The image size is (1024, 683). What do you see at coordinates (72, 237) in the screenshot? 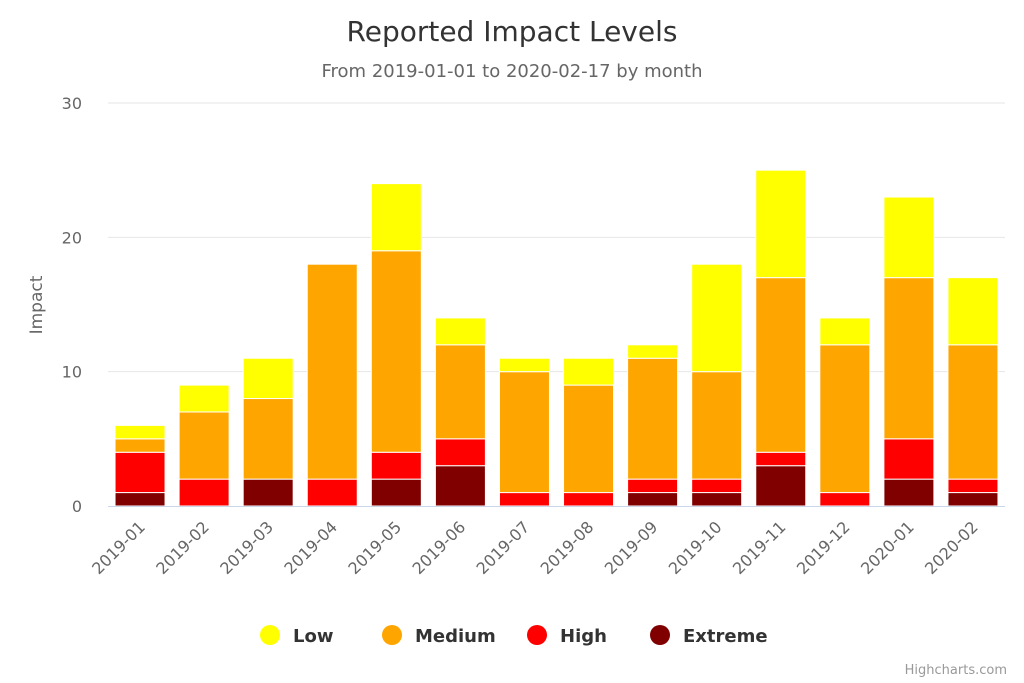
I see `y-tick-label: 20` at bounding box center [72, 237].